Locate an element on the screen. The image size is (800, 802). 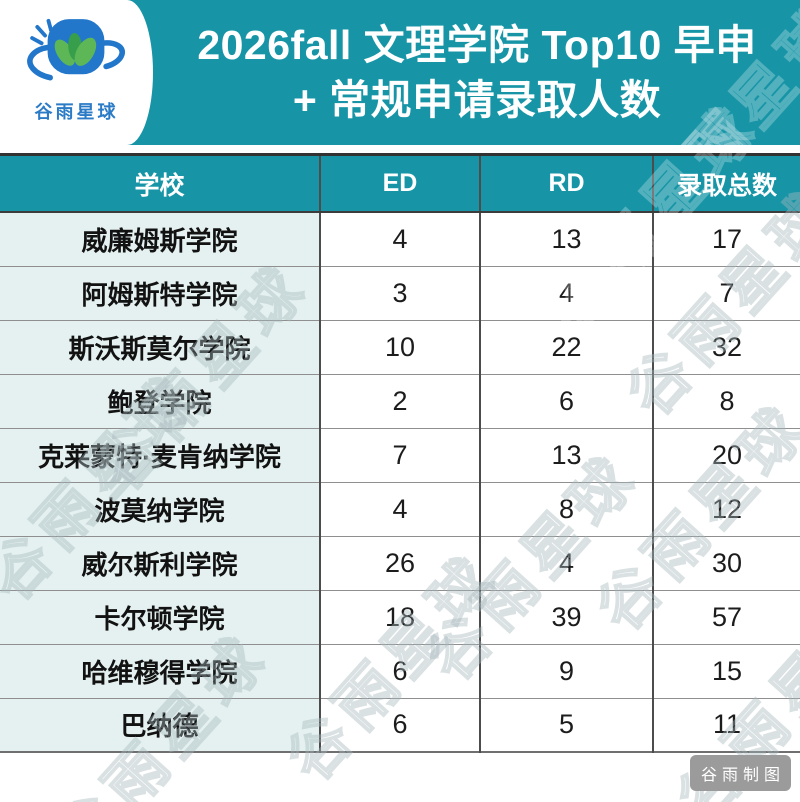
table-header-row: 学校 ED RD 录取总数 is located at coordinates (400, 183).